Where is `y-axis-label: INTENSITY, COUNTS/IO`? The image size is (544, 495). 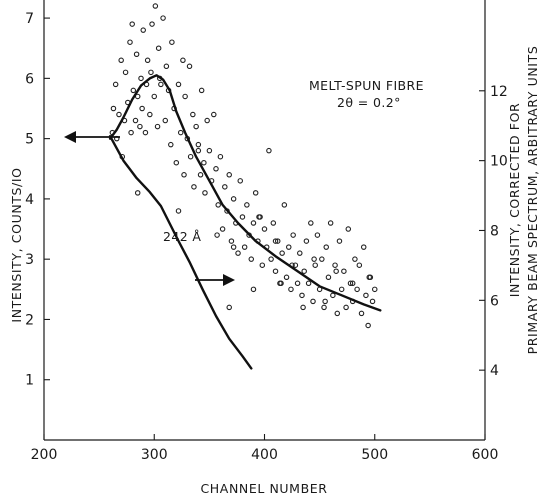
y-axis-label: INTENSITY, COUNTS/IO is located at coordinates (16, 244).